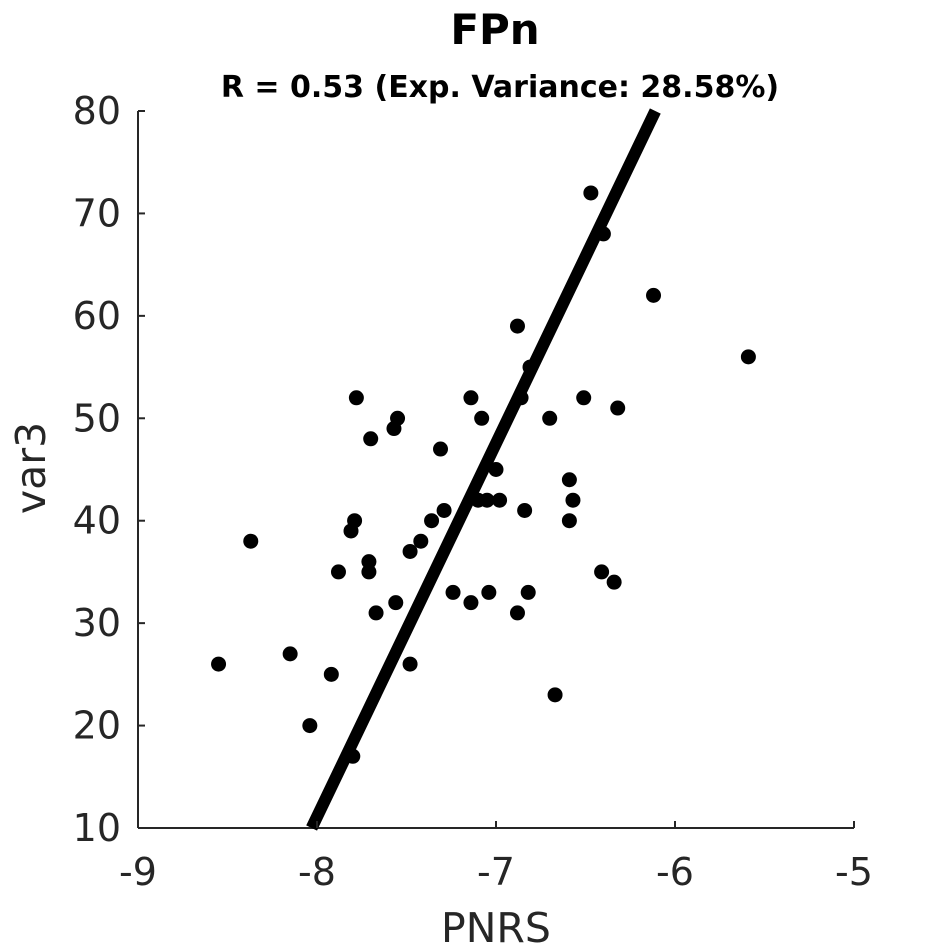 This screenshot has width=945, height=945. What do you see at coordinates (97, 623) in the screenshot?
I see `y-tick-label: 30` at bounding box center [97, 623].